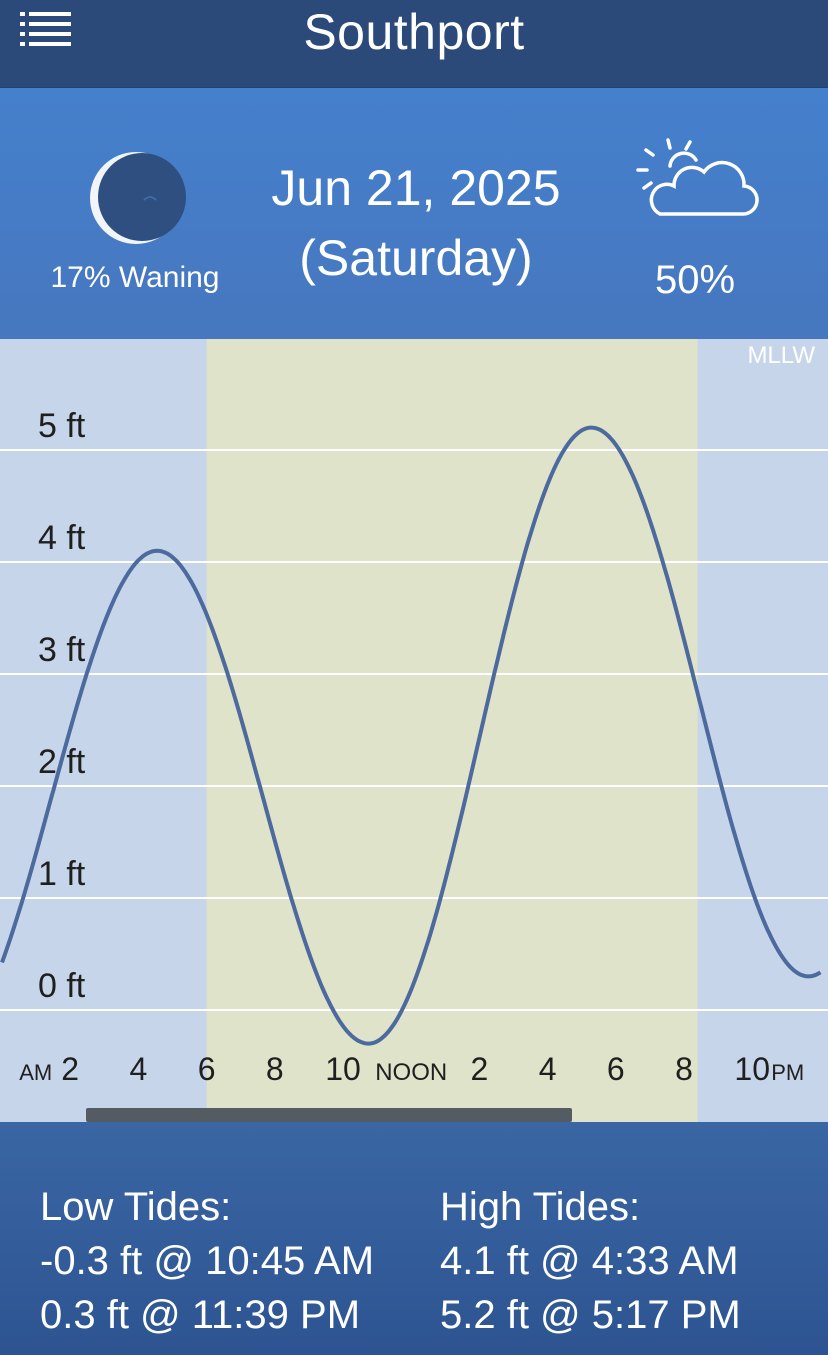 This screenshot has height=1355, width=828. I want to click on waning-moon-icon, so click(136, 198).